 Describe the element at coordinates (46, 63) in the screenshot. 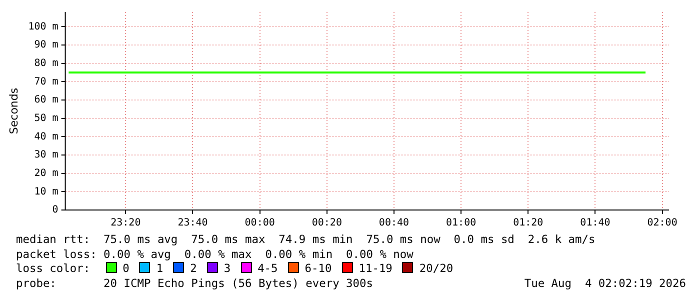

I see `y-tick-label: 80 m` at that location.